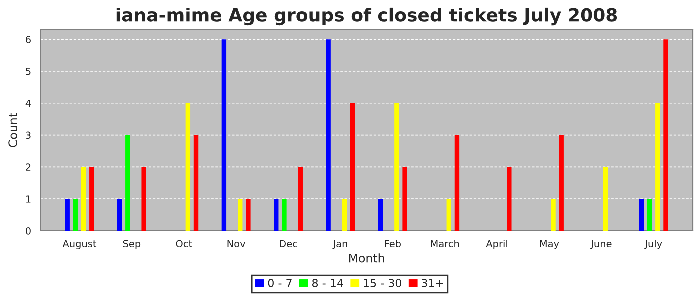  What do you see at coordinates (366, 258) in the screenshot?
I see `x-axis-title: Month` at bounding box center [366, 258].